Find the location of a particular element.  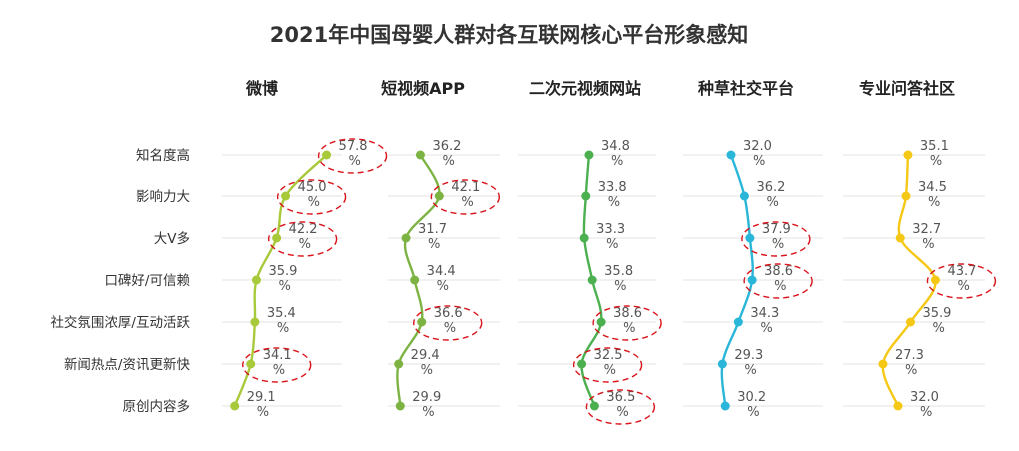

chart-title: 2021年中国母婴人群对各互联网核心平台形象感知 is located at coordinates (509, 35).